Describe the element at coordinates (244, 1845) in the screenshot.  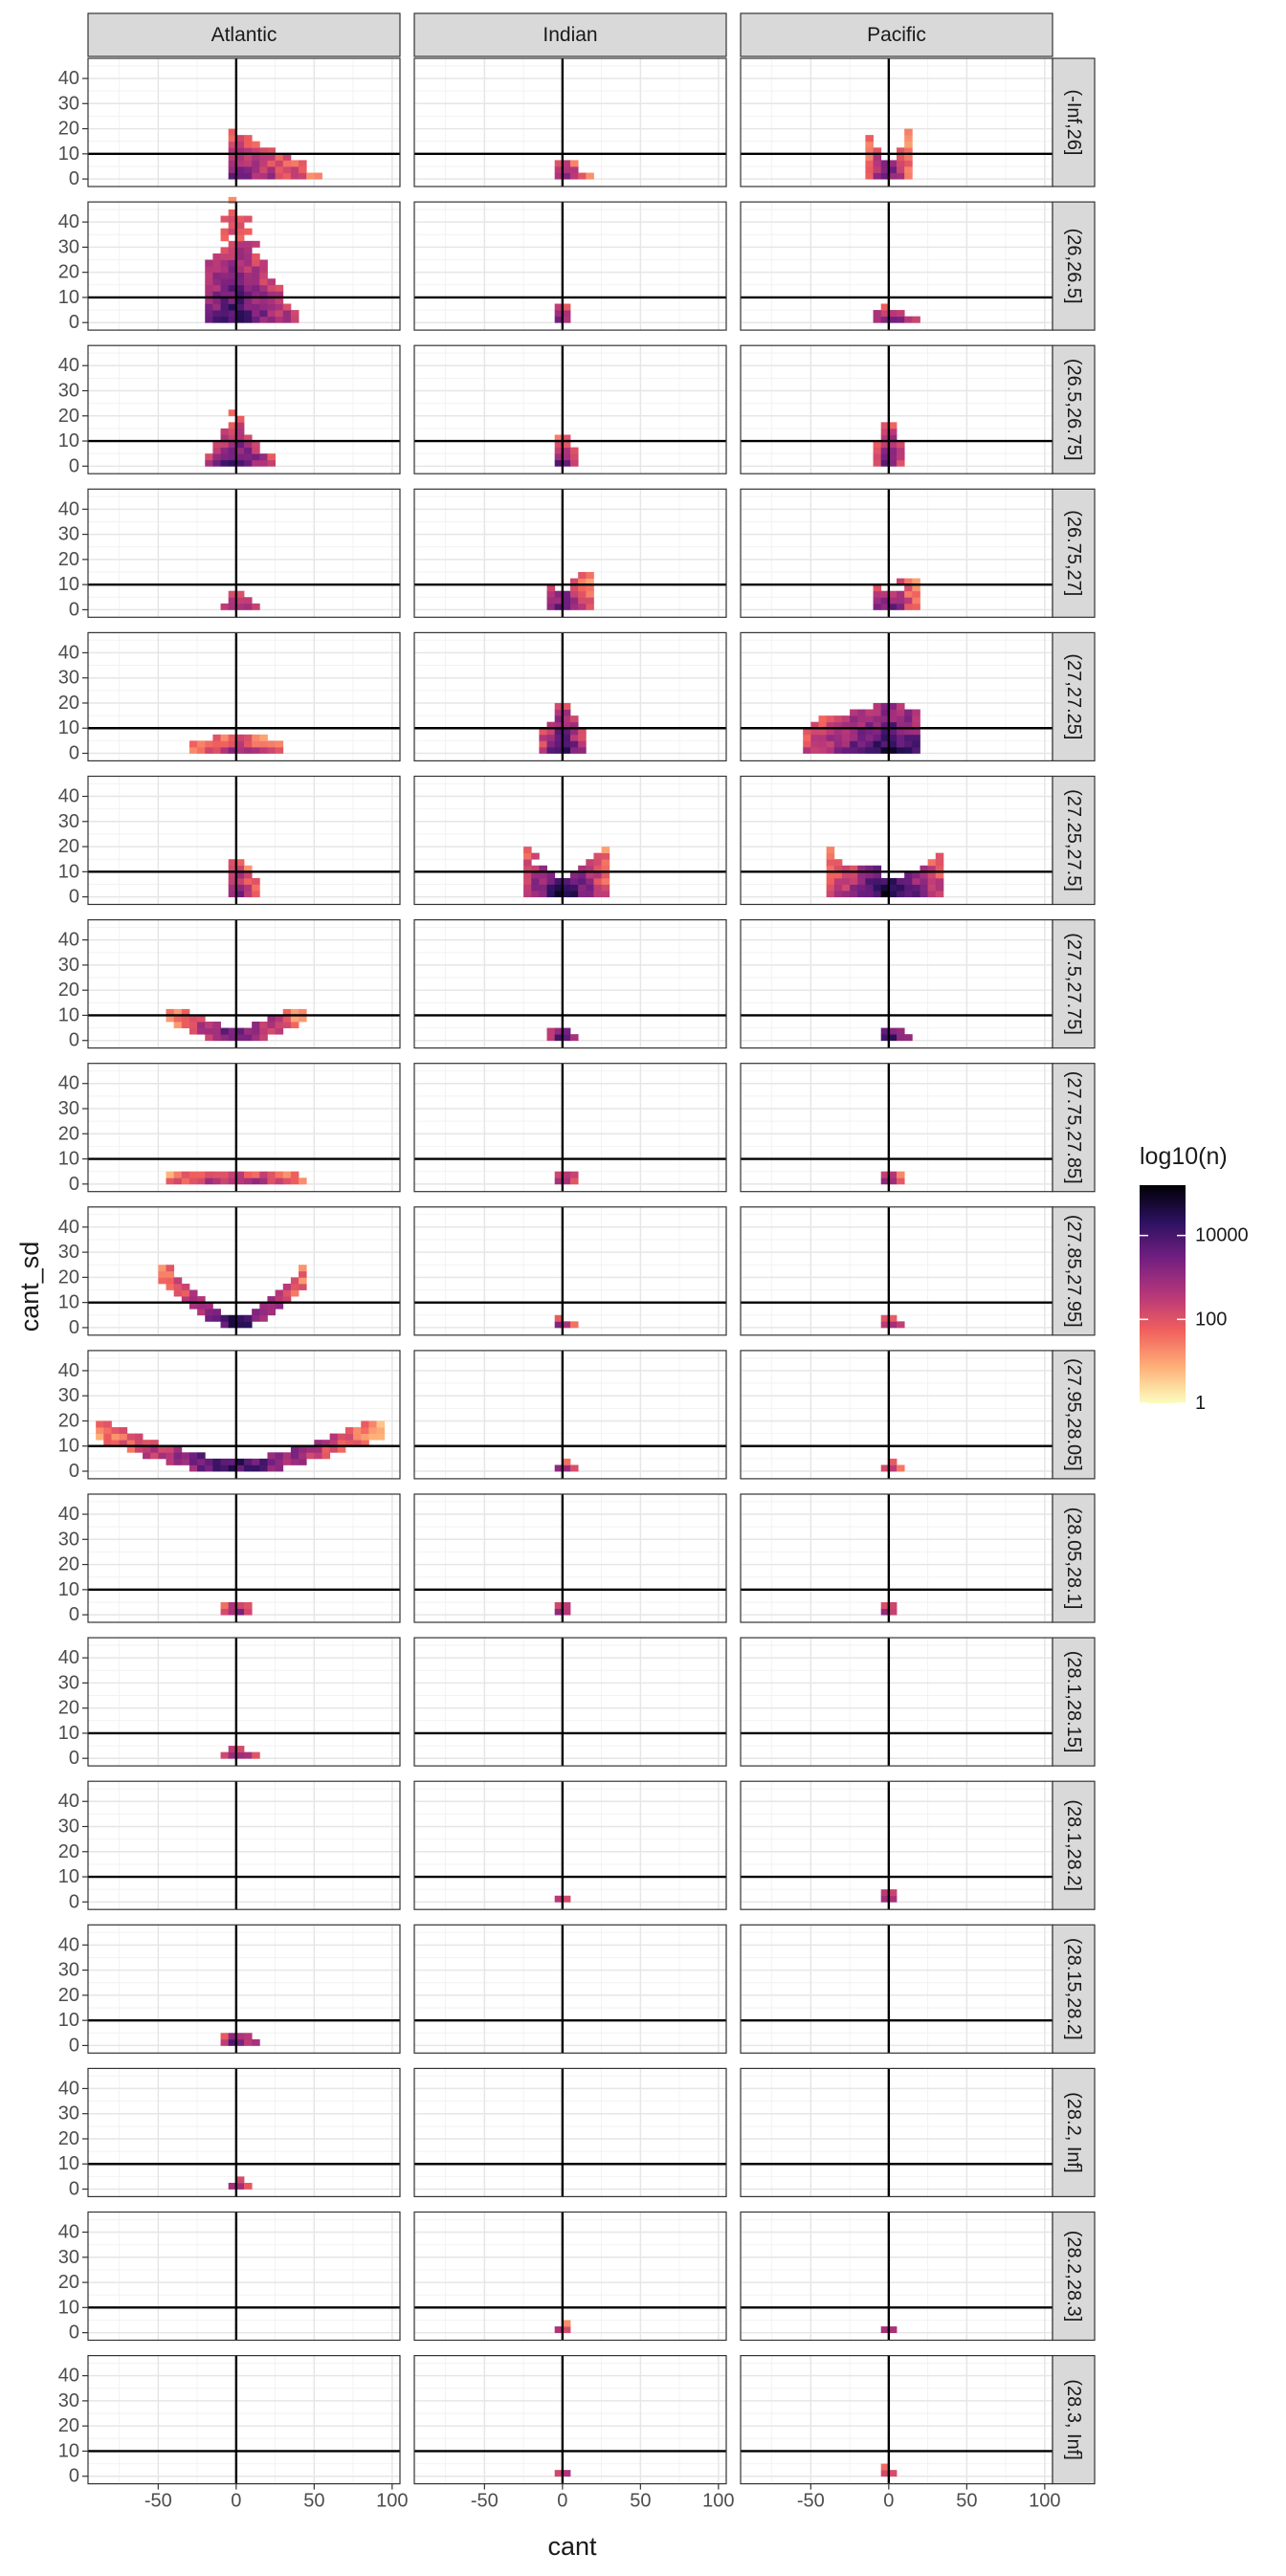
I see `panel-border` at that location.